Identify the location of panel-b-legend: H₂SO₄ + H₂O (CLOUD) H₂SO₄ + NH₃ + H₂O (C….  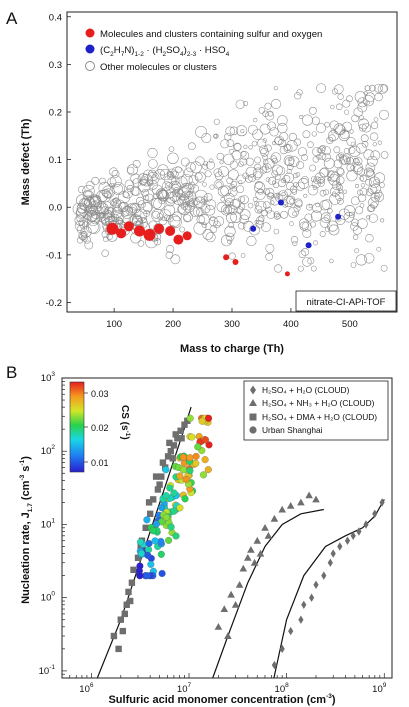
(316, 410).